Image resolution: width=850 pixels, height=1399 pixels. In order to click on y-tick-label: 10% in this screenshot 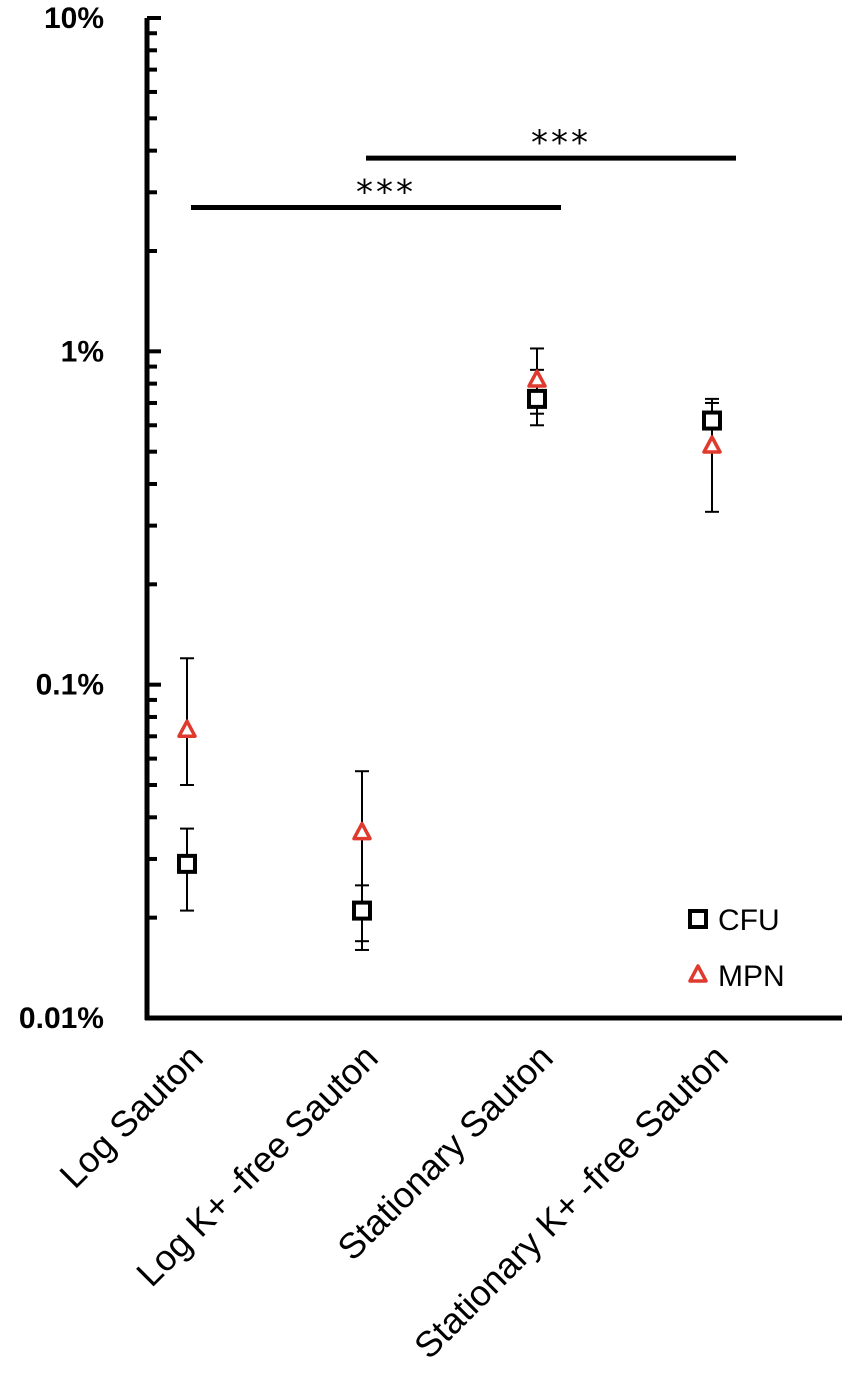, I will do `click(74, 18)`.